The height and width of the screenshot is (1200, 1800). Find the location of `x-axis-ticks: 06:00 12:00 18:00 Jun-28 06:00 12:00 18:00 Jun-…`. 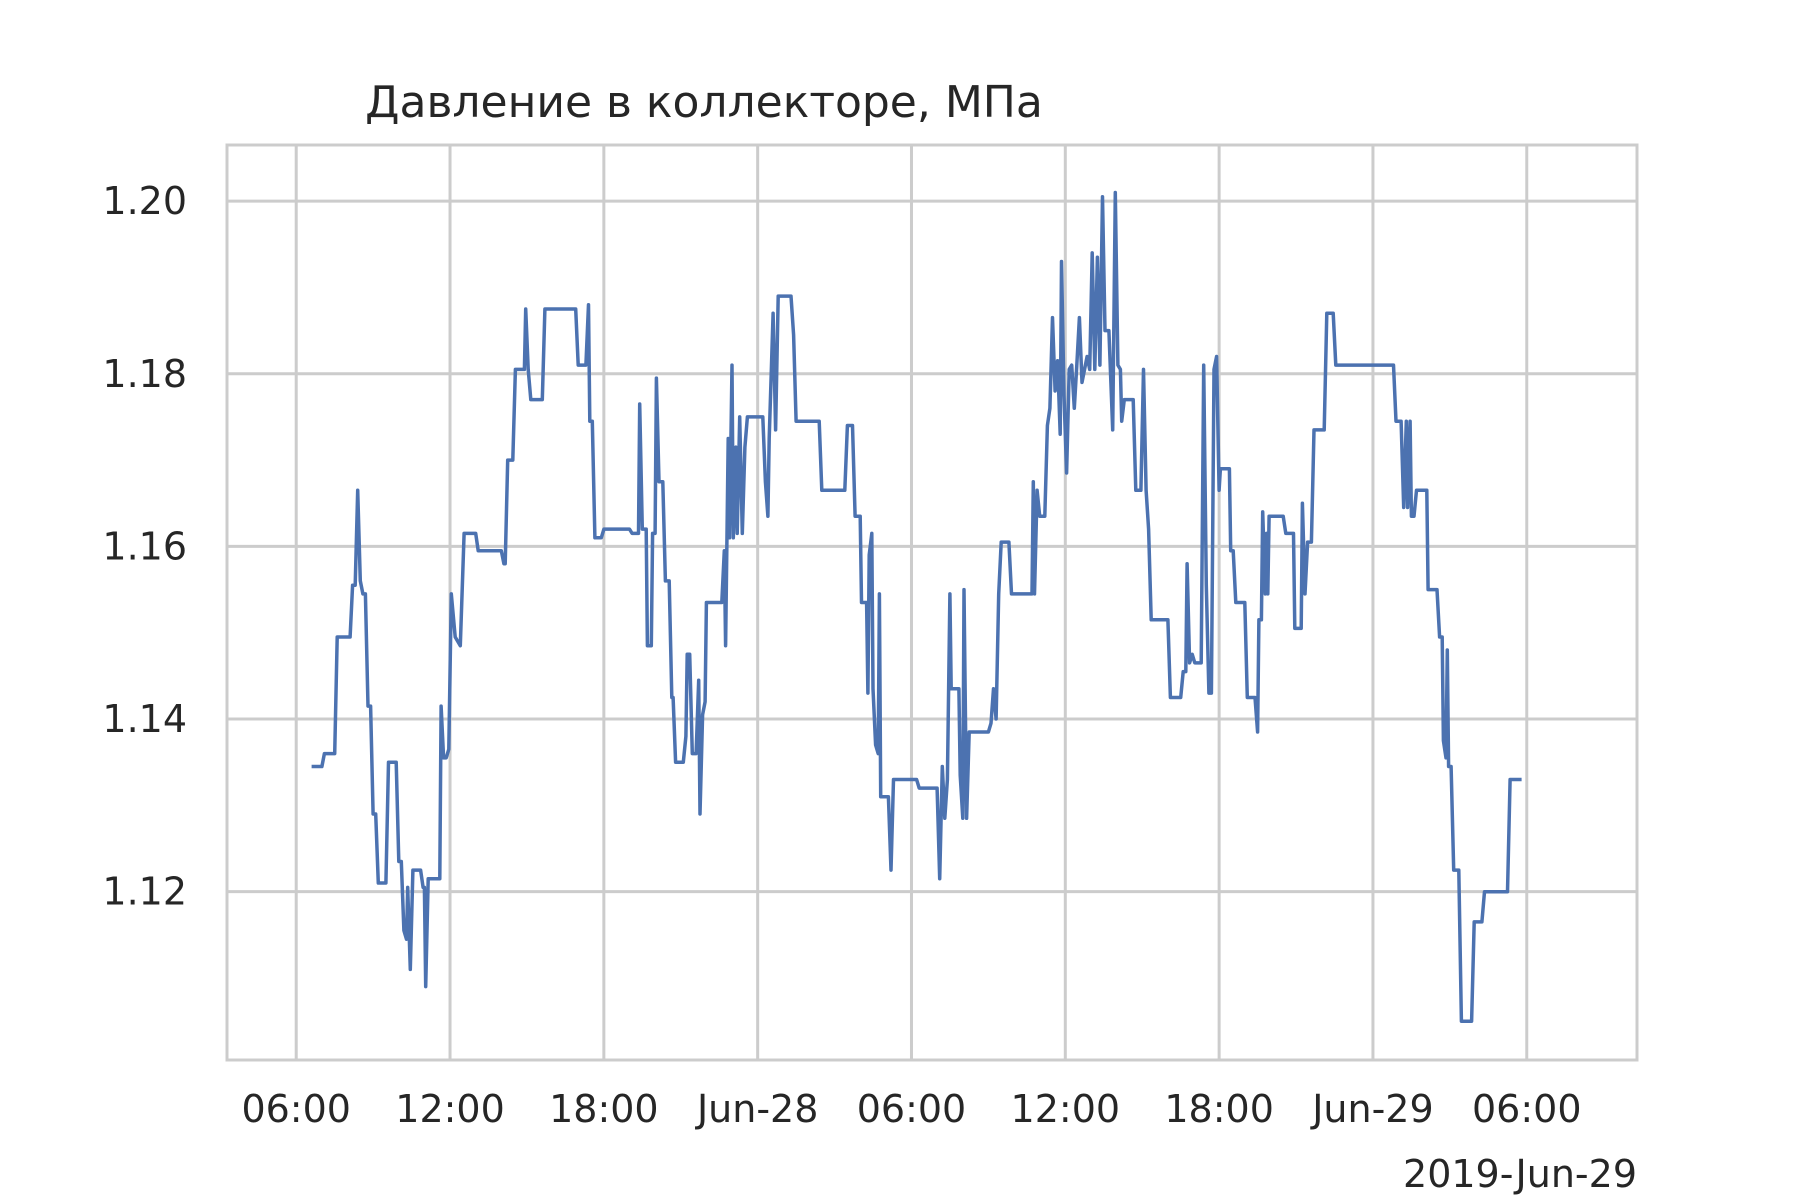

x-axis-ticks: 06:00 12:00 18:00 Jun-28 06:00 12:00 18:00 Jun-… is located at coordinates (911, 1109).